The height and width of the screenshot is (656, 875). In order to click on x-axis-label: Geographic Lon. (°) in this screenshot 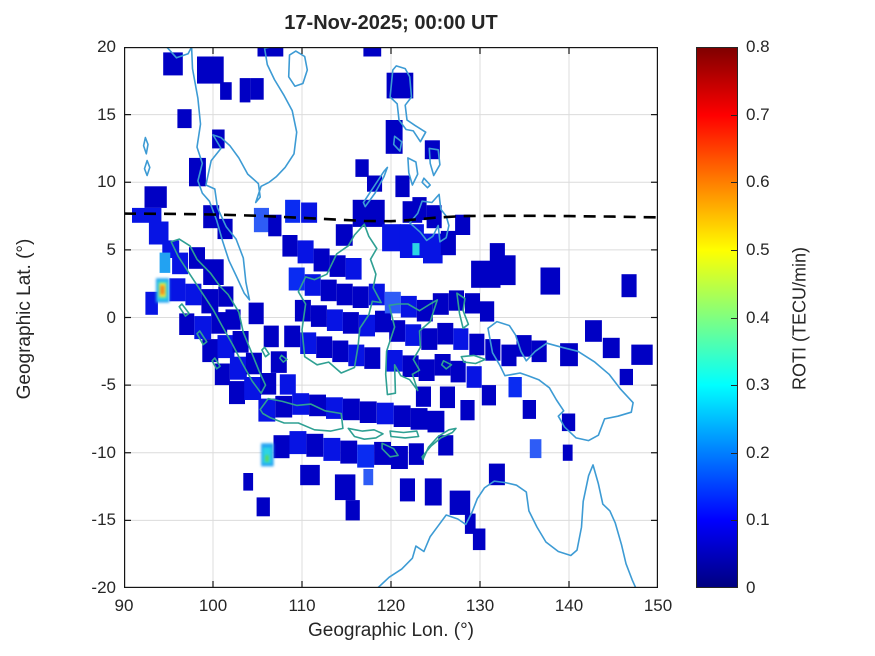, I will do `click(391, 630)`.